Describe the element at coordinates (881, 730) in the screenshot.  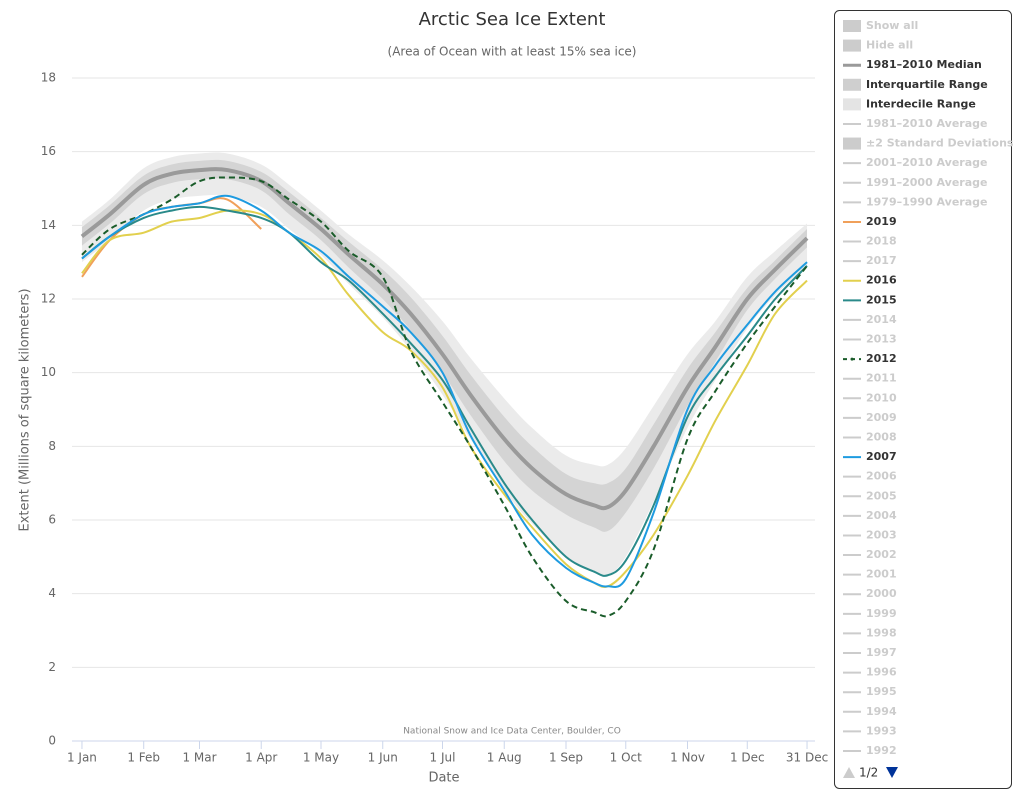
I see `legend-item: 1993` at that location.